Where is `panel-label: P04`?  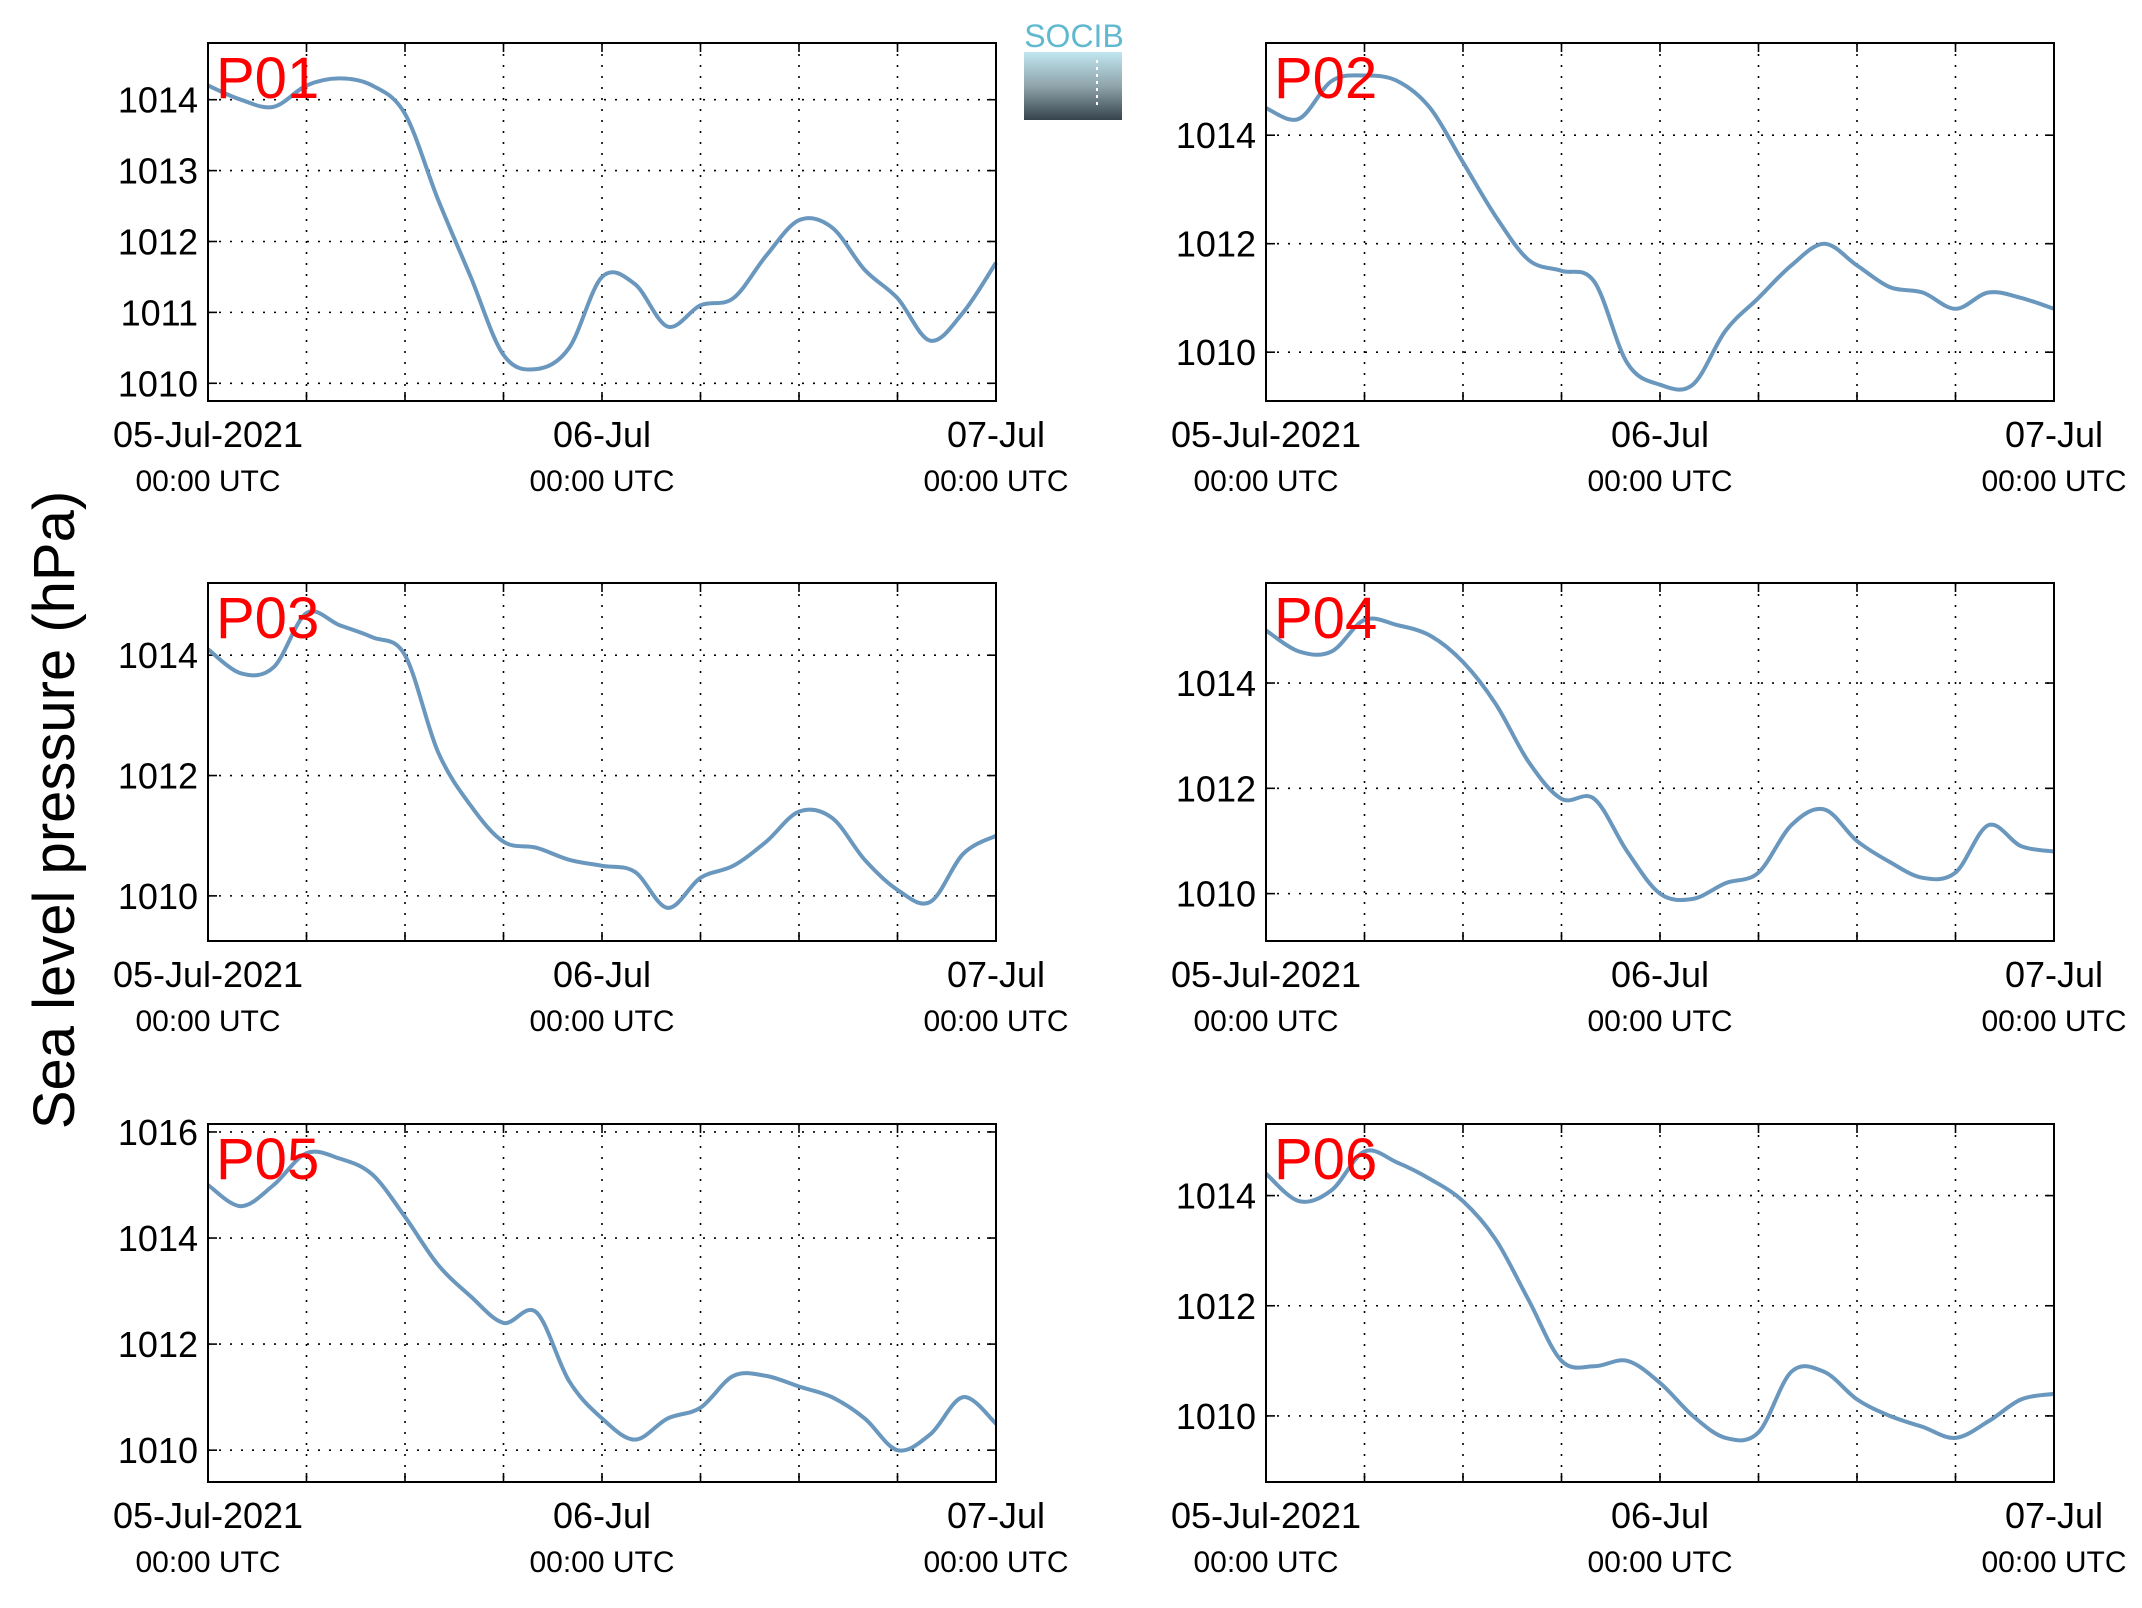 panel-label: P04 is located at coordinates (1325, 618).